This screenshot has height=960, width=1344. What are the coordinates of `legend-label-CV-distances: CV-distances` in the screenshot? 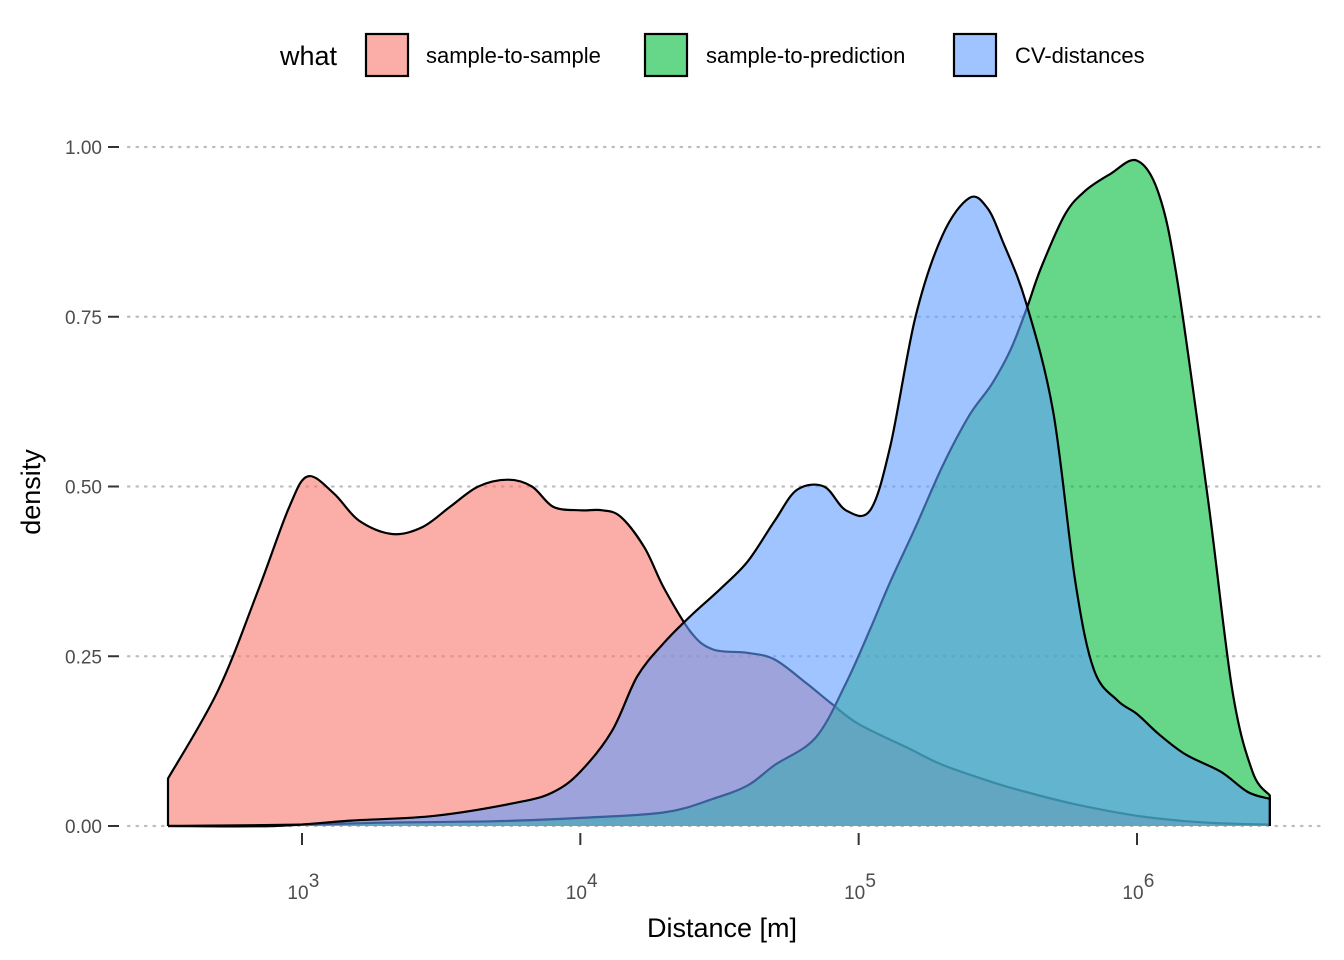 It's located at (1080, 55).